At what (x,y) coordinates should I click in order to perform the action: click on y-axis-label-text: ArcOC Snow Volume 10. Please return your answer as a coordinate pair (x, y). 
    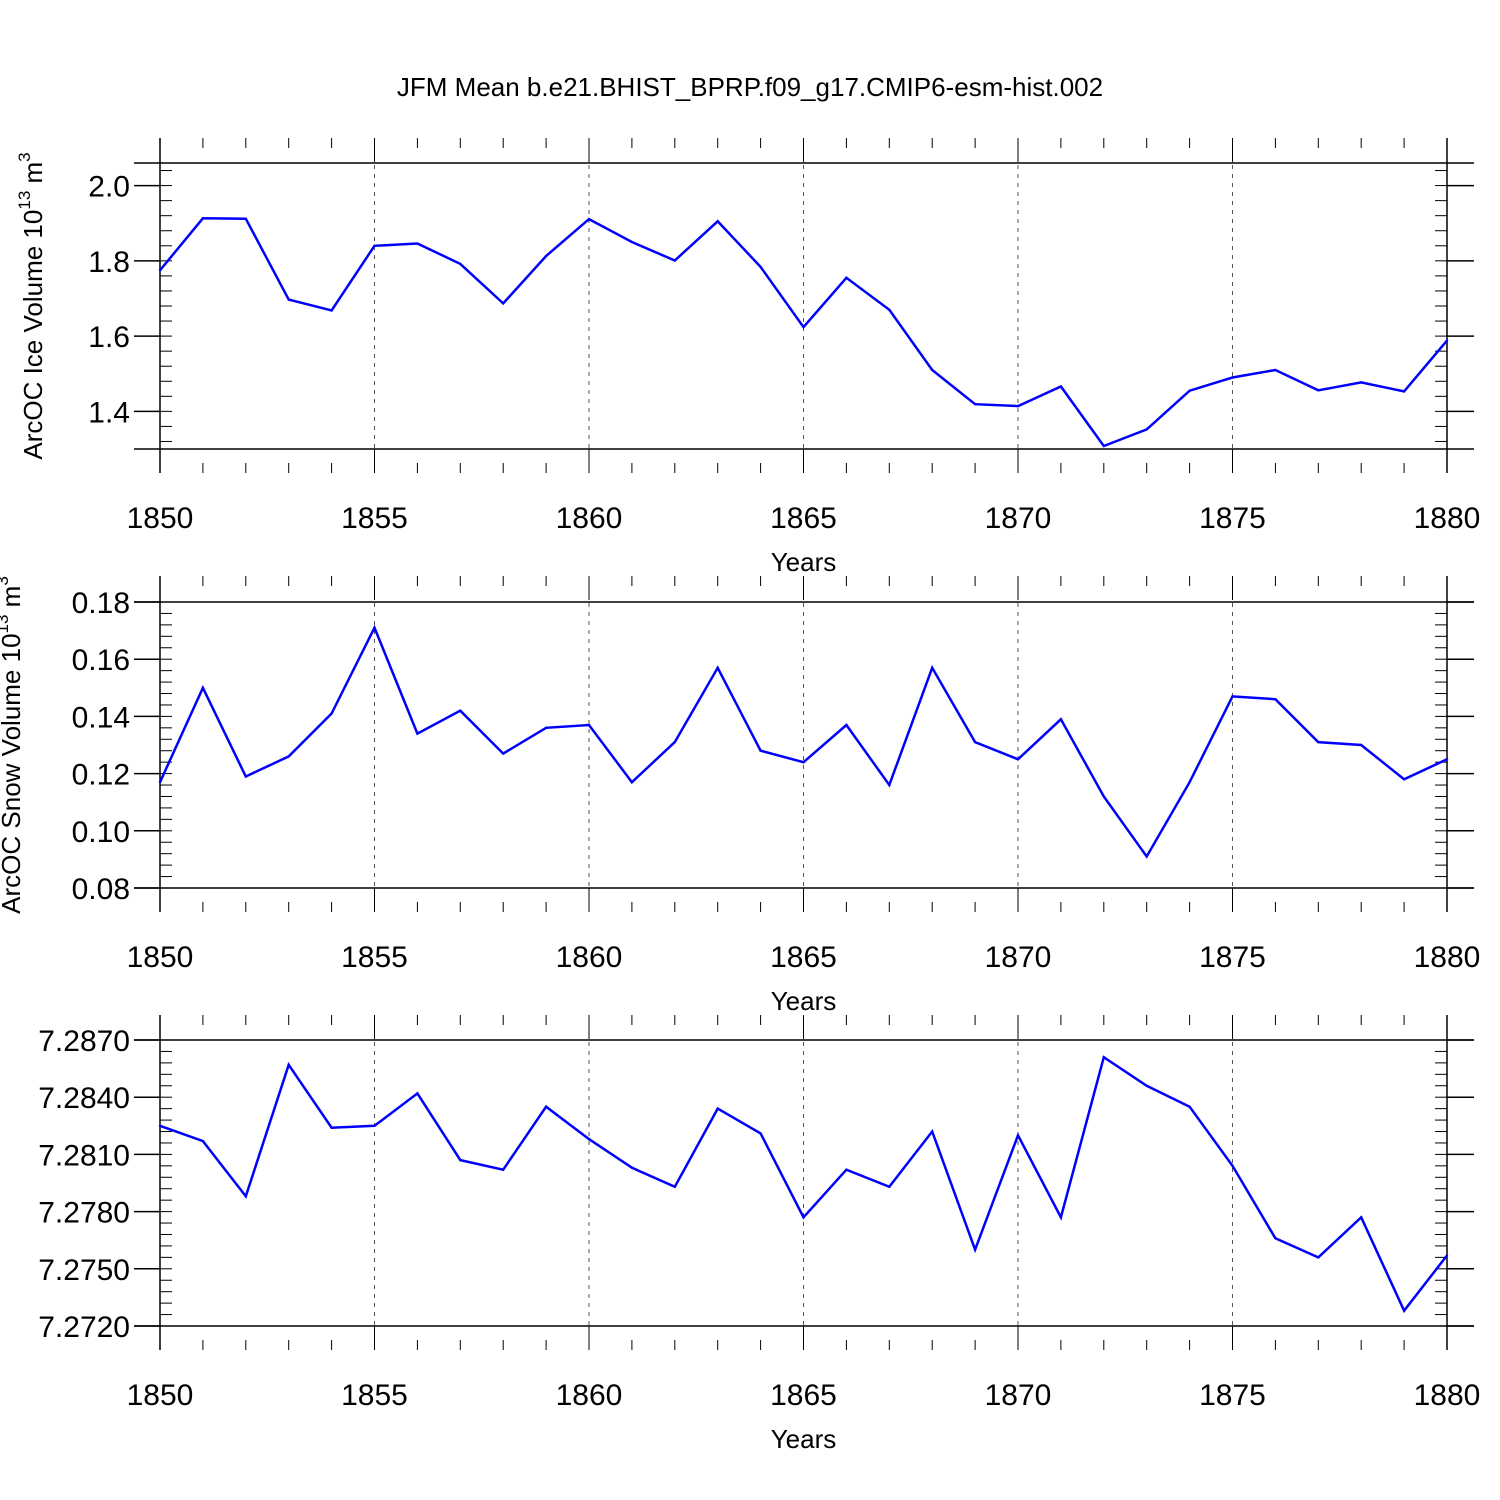
    Looking at the image, I should click on (13, 773).